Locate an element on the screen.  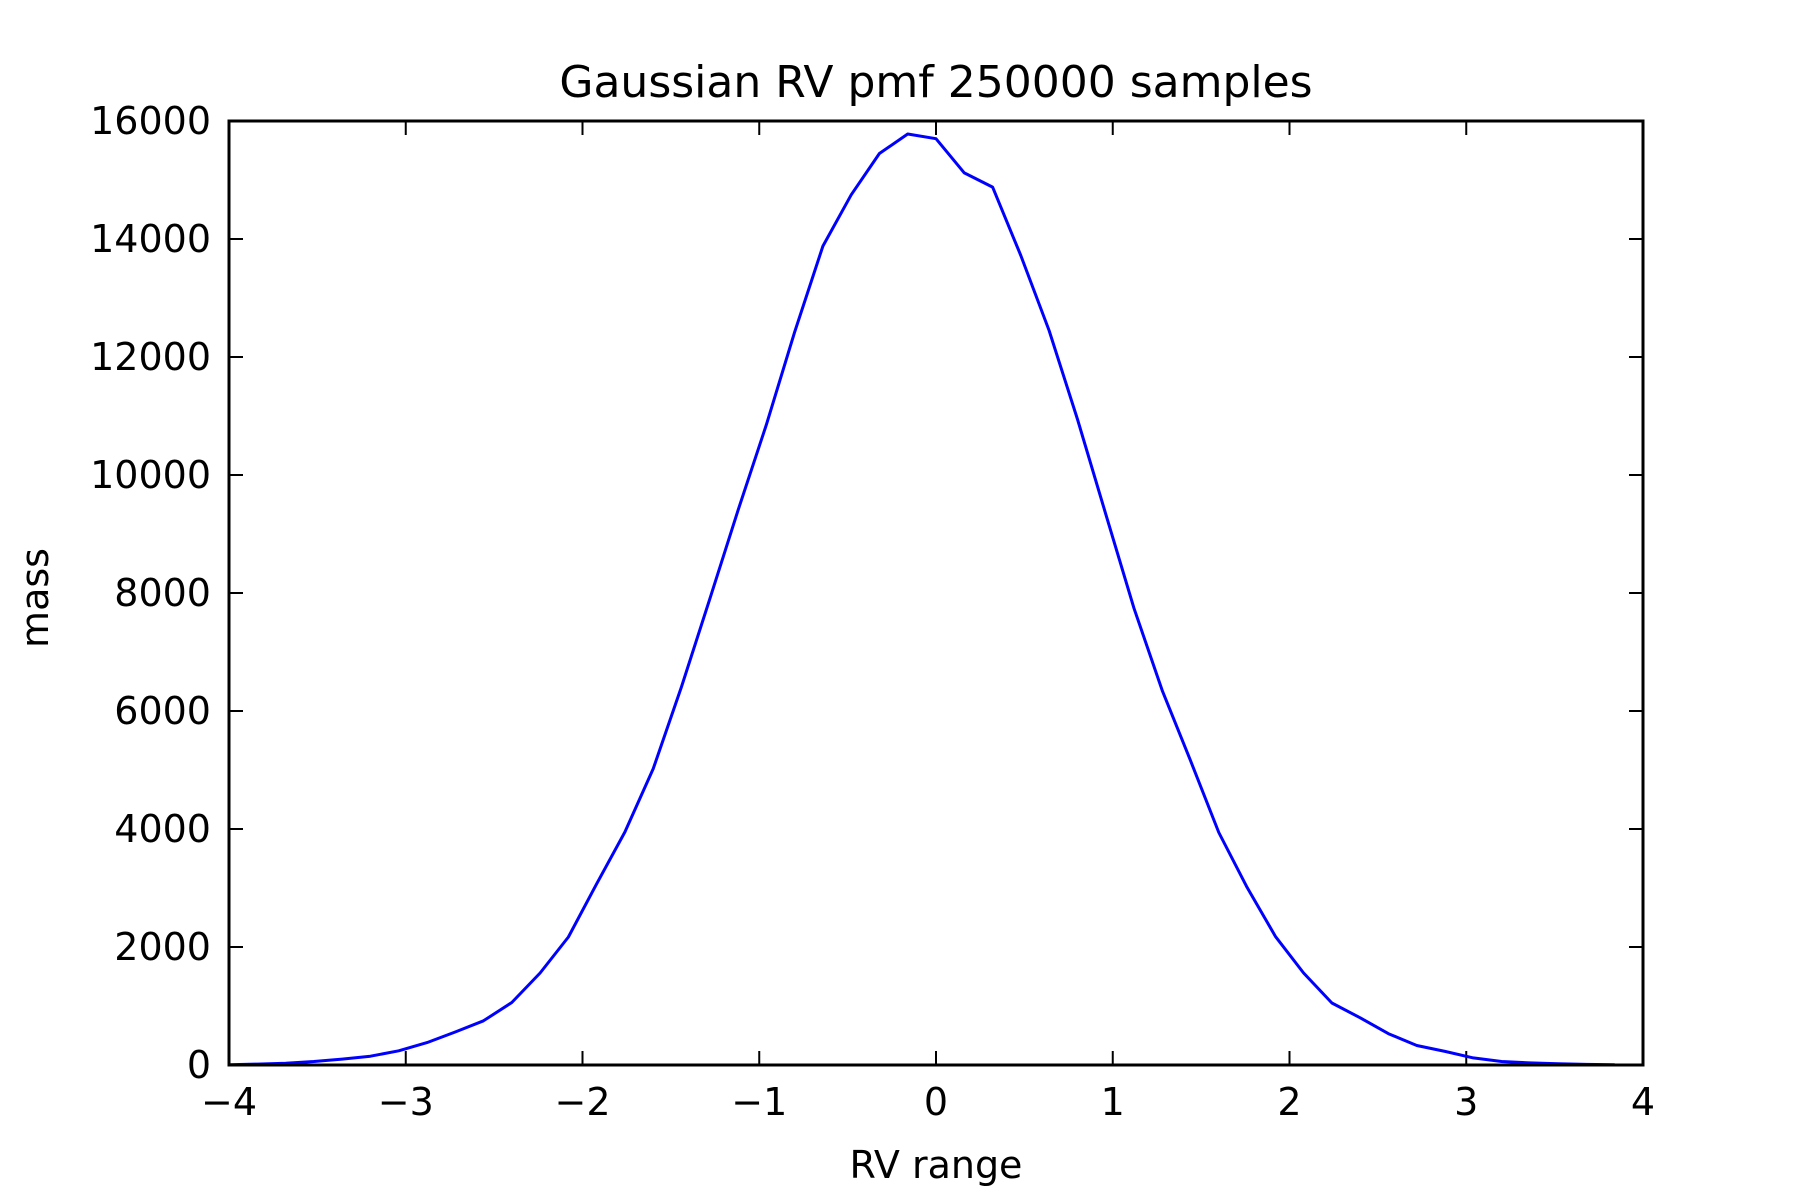
y-tick-label: 0 is located at coordinates (199, 1065).